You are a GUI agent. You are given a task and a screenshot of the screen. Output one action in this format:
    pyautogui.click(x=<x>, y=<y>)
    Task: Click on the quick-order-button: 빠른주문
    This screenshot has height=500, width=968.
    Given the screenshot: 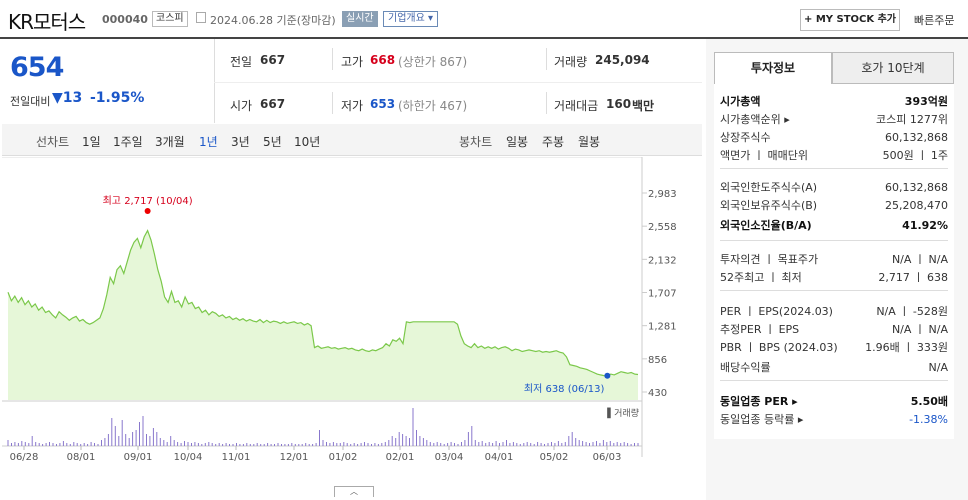 What is the action you would take?
    pyautogui.click(x=934, y=20)
    